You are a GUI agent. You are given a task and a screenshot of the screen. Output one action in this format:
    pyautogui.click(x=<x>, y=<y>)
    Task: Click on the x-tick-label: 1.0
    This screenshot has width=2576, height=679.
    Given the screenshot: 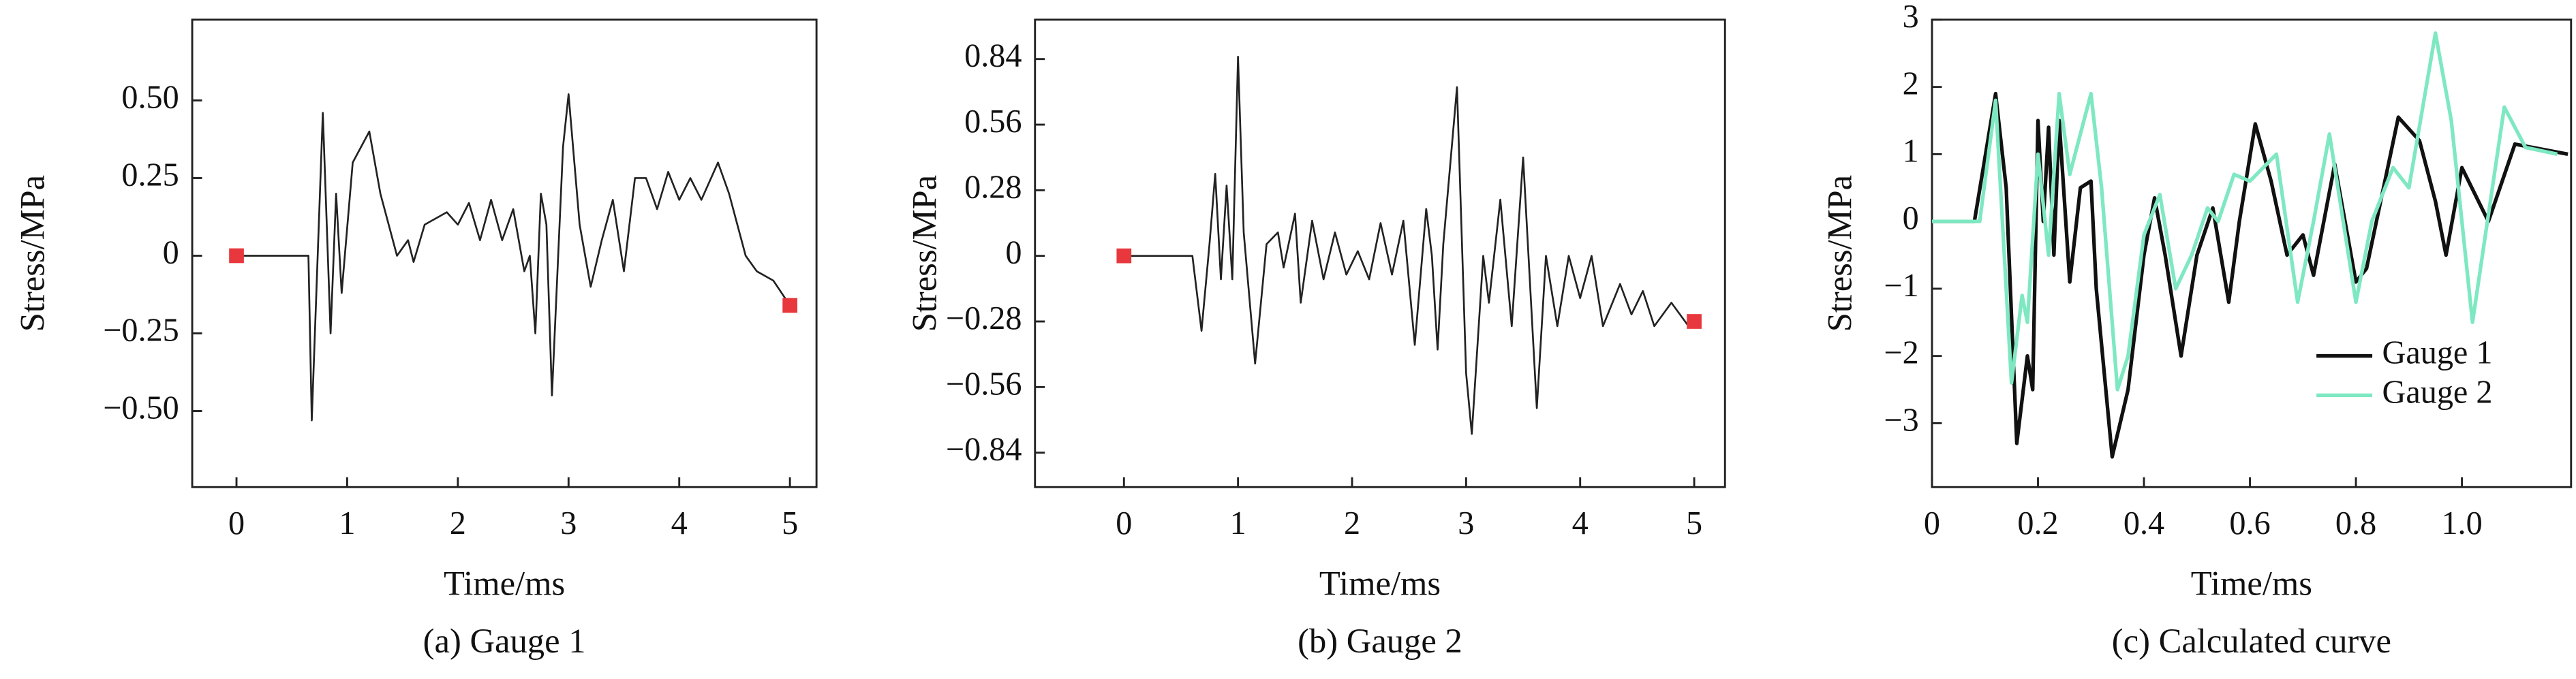 What is the action you would take?
    pyautogui.click(x=2461, y=523)
    